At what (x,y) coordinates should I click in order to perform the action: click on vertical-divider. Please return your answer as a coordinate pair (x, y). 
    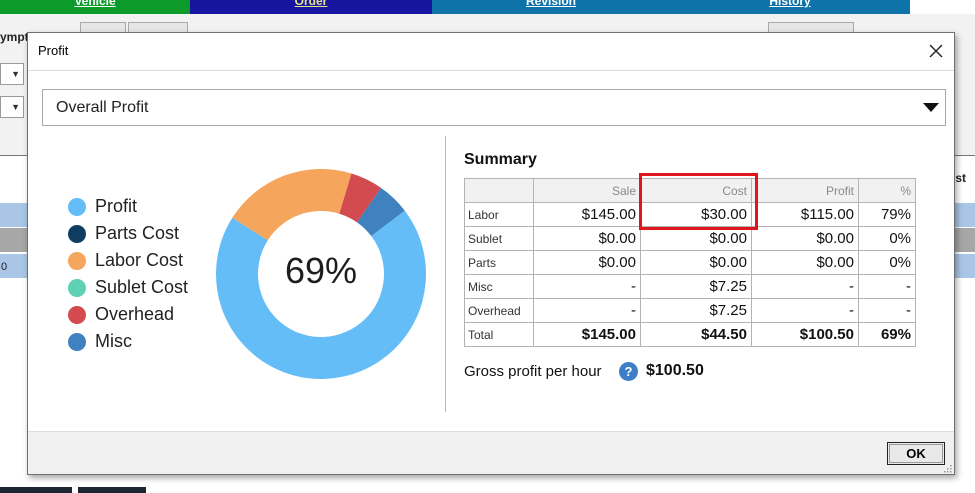
    Looking at the image, I should click on (445, 274).